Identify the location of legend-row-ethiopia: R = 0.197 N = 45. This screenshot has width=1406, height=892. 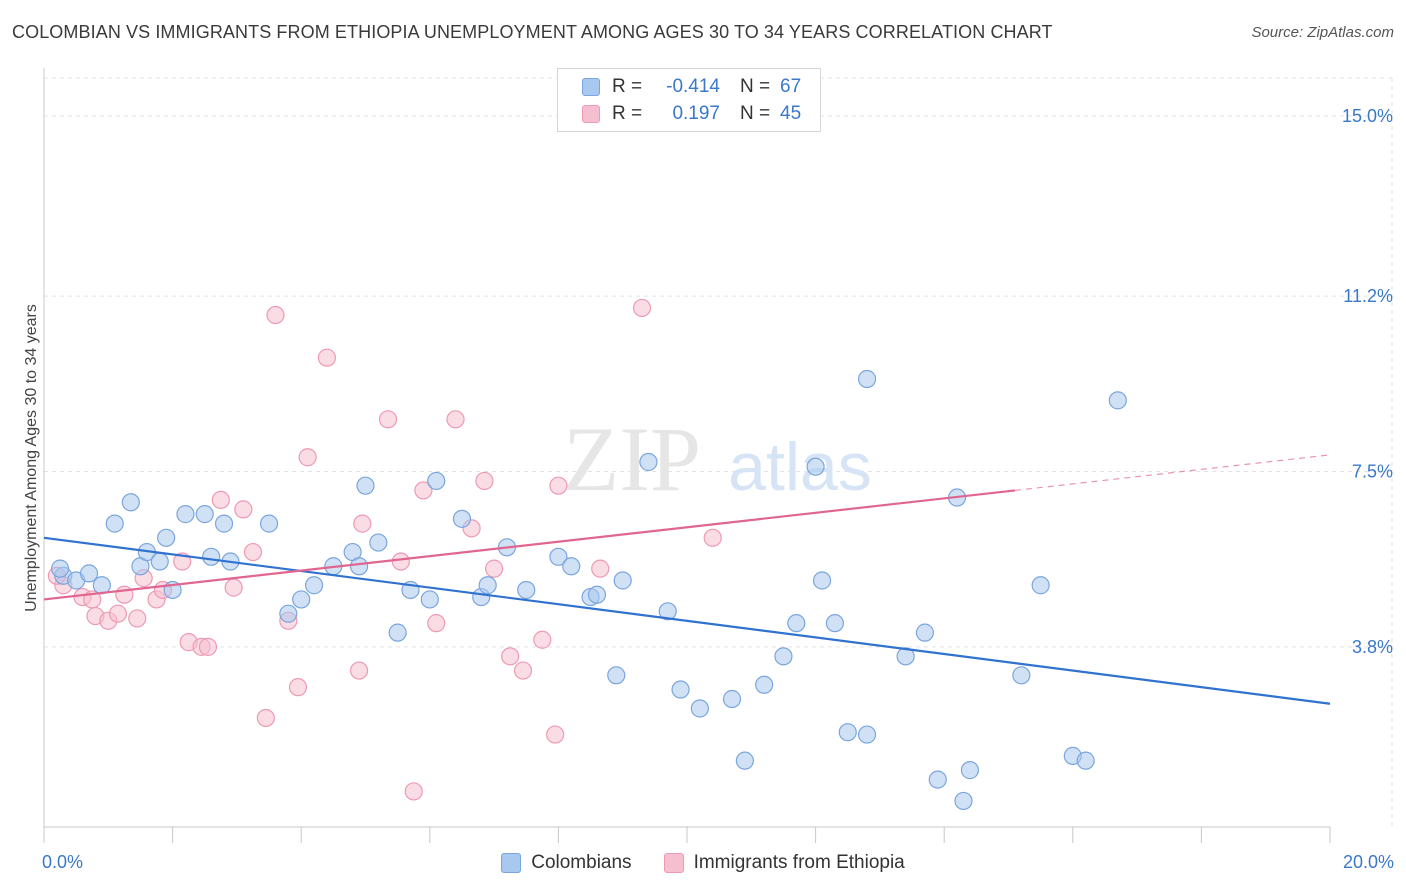
(691, 114).